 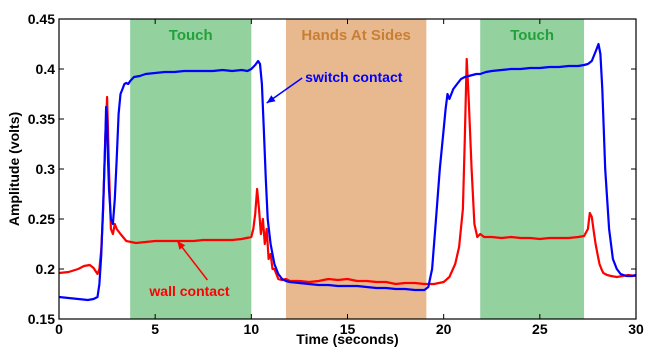 What do you see at coordinates (354, 77) in the screenshot?
I see `annotation-0: switch contact` at bounding box center [354, 77].